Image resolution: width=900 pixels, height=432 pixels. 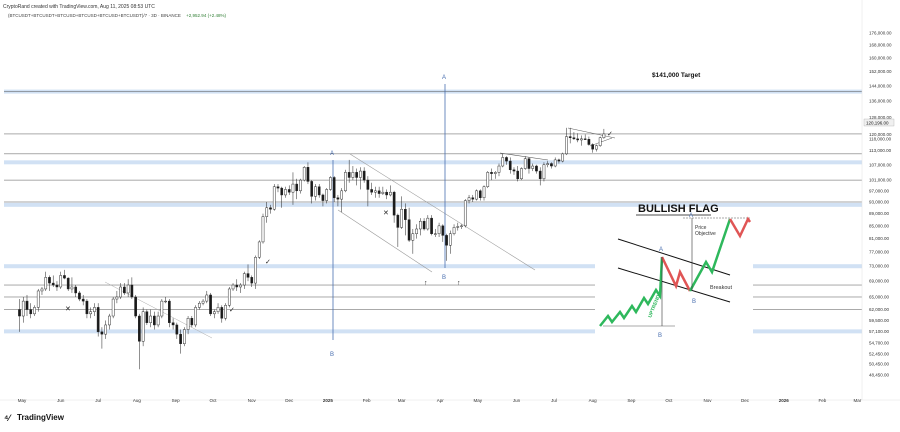 What do you see at coordinates (158, 310) in the screenshot?
I see `early-trendline` at bounding box center [158, 310].